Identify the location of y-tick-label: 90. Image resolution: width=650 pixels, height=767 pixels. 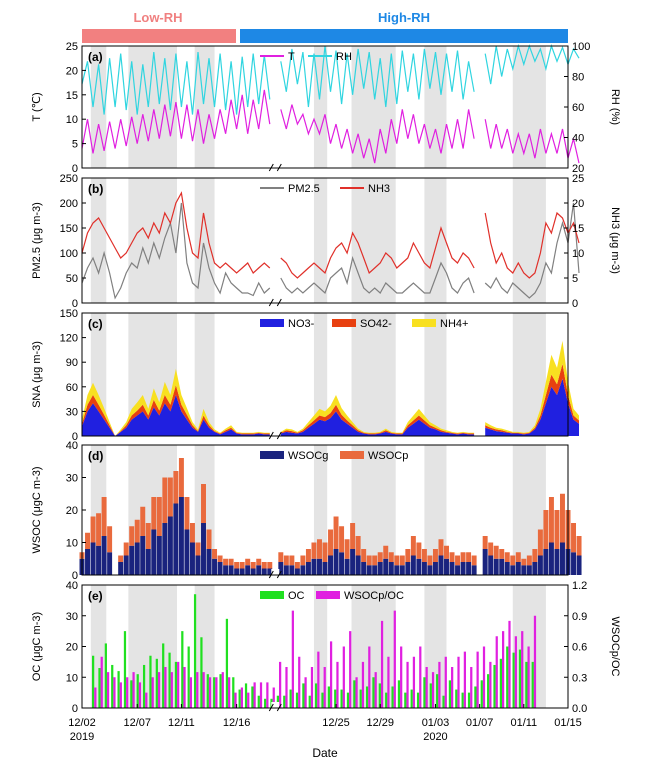
(72, 363).